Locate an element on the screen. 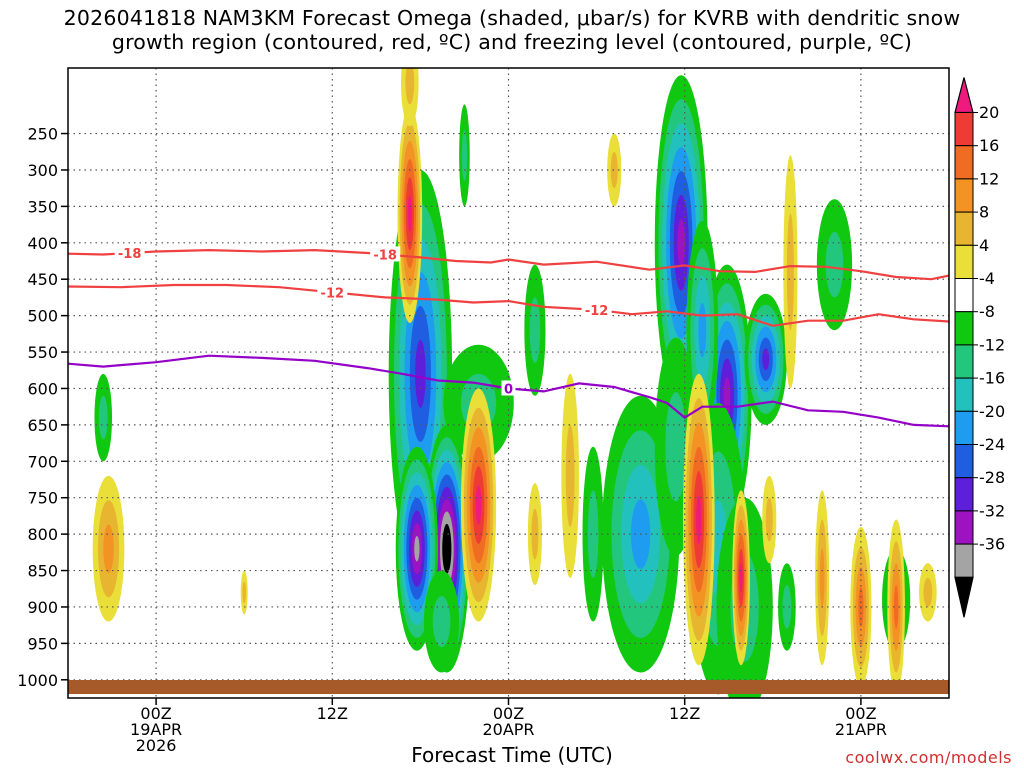 This screenshot has height=768, width=1024. xtick-label-20-0: 00Z is located at coordinates (508, 713).